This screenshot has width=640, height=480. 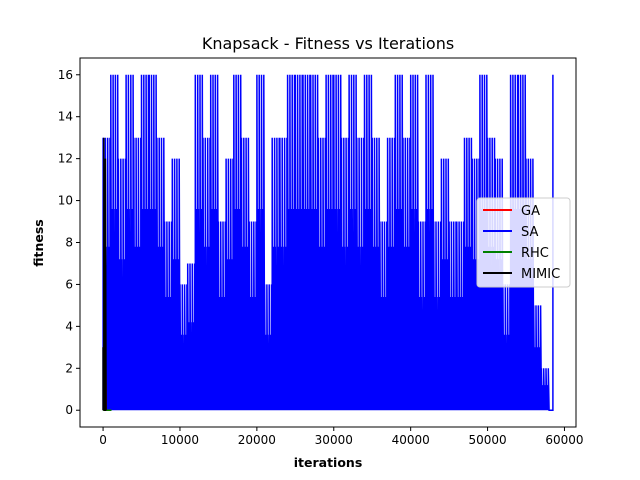 What do you see at coordinates (38, 243) in the screenshot?
I see `y-axis-label: fitness` at bounding box center [38, 243].